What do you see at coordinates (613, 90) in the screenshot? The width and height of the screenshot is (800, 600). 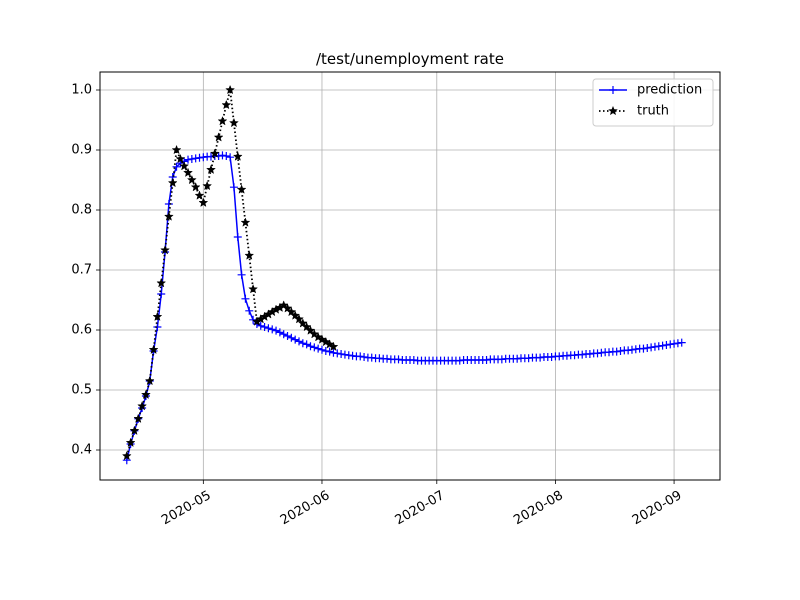 I see `legend-marker-prediction` at bounding box center [613, 90].